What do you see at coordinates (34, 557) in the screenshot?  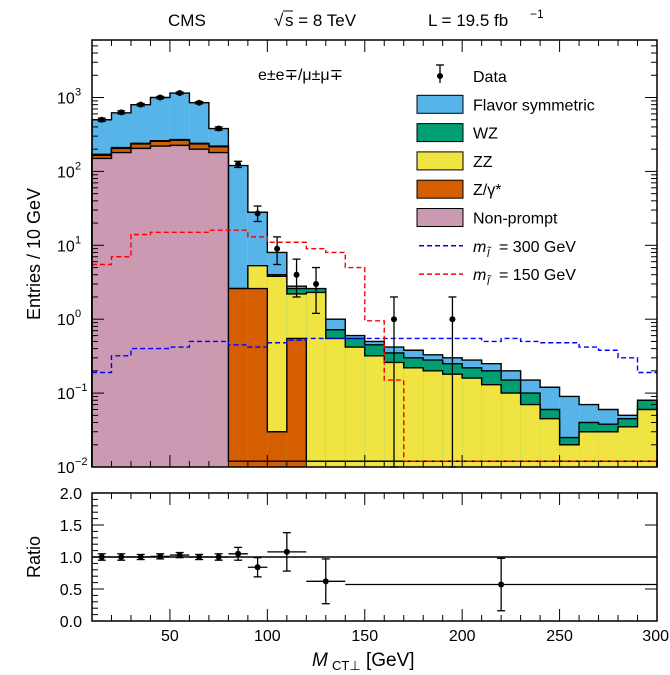 I see `ratio-y-axis-title: Ratio` at bounding box center [34, 557].